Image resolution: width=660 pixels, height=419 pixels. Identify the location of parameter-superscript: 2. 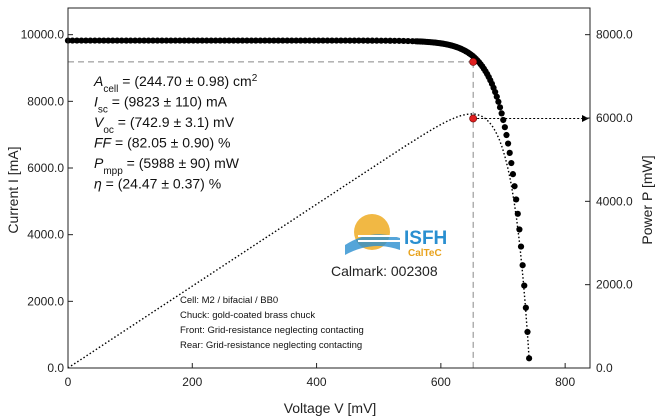
(255, 78).